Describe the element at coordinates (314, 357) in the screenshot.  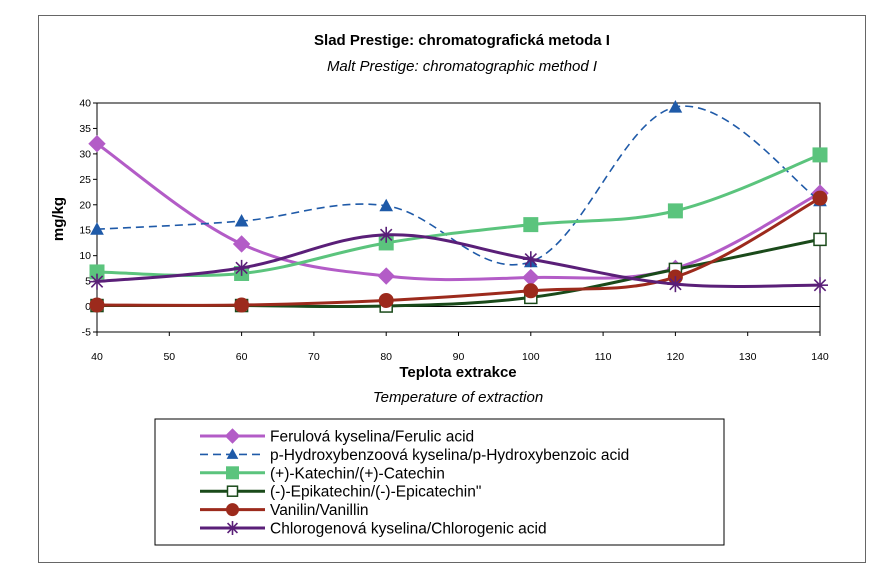
I see `x-tick-label: 70` at that location.